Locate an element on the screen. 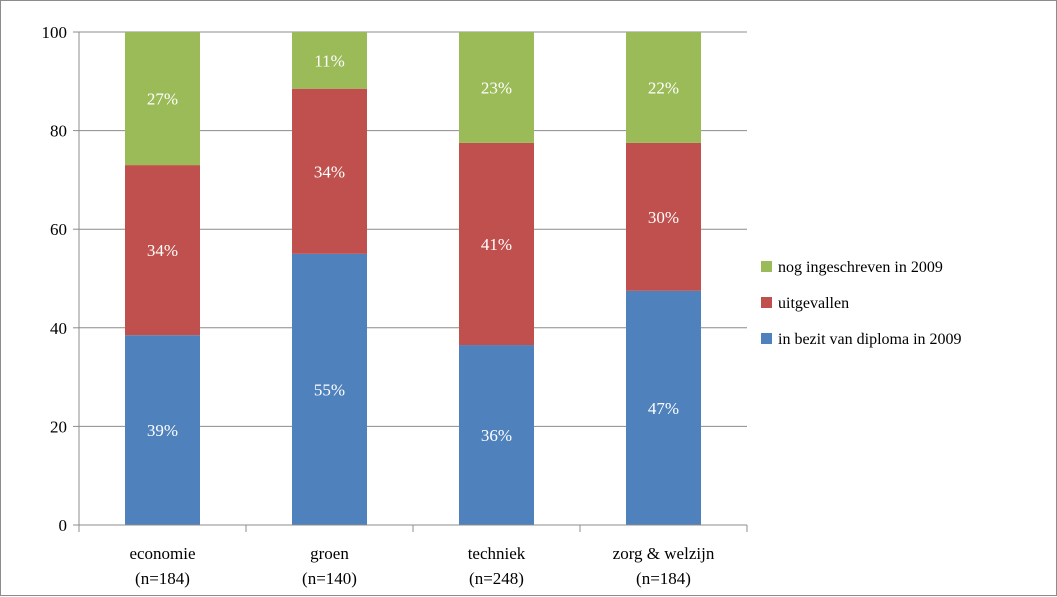 The image size is (1057, 597). data-label: 55% is located at coordinates (329, 389).